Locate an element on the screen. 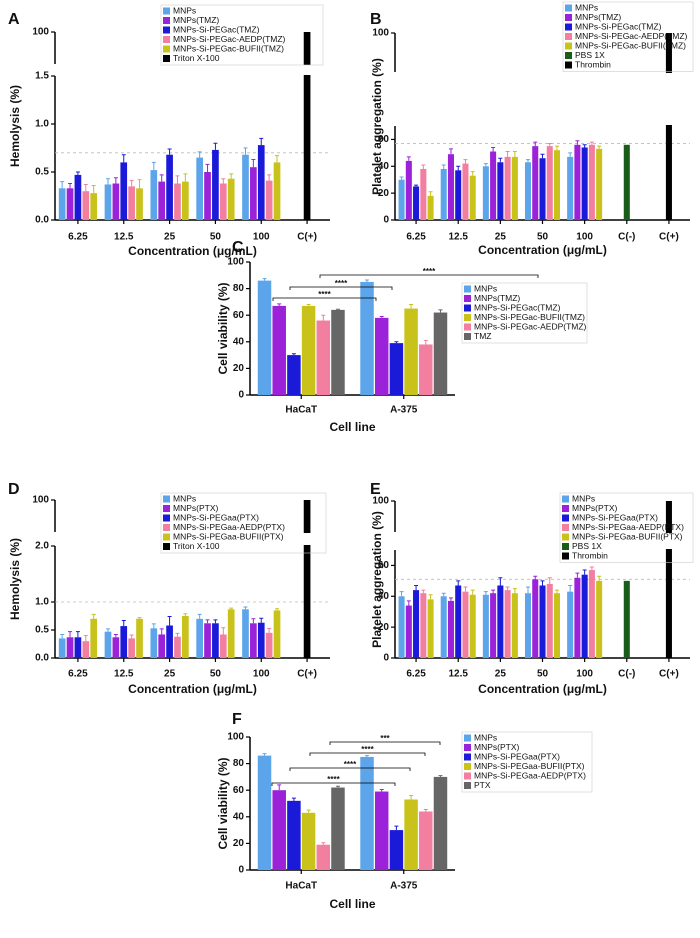  x-tick-label: 25 is located at coordinates (170, 674).